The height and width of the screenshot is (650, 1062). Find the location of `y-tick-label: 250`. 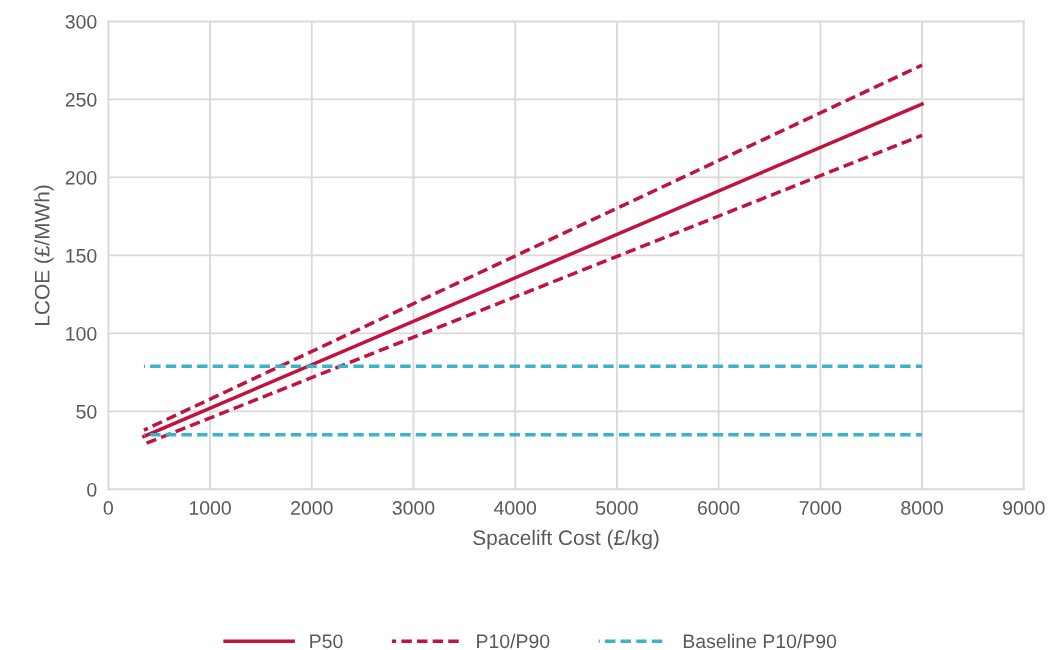

y-tick-label: 250 is located at coordinates (81, 99).